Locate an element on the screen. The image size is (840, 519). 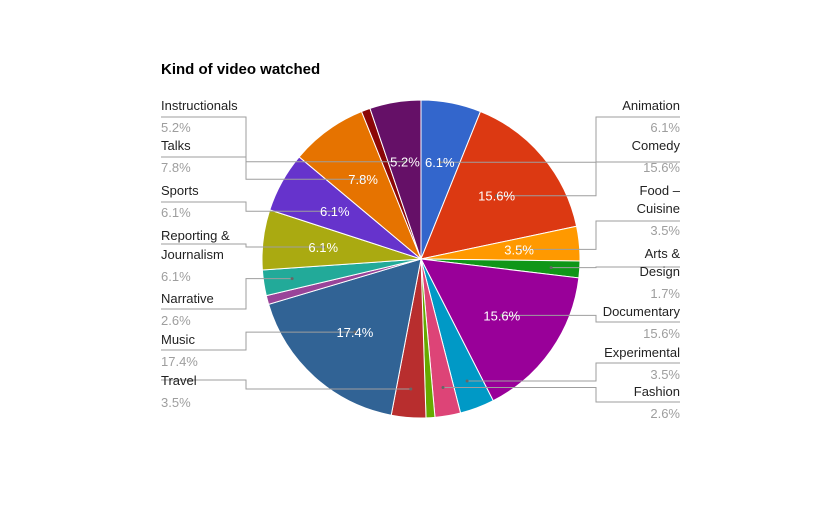
callout-food-cuisine: Food – Cuisine 3.5% is located at coordinates (659, 210).